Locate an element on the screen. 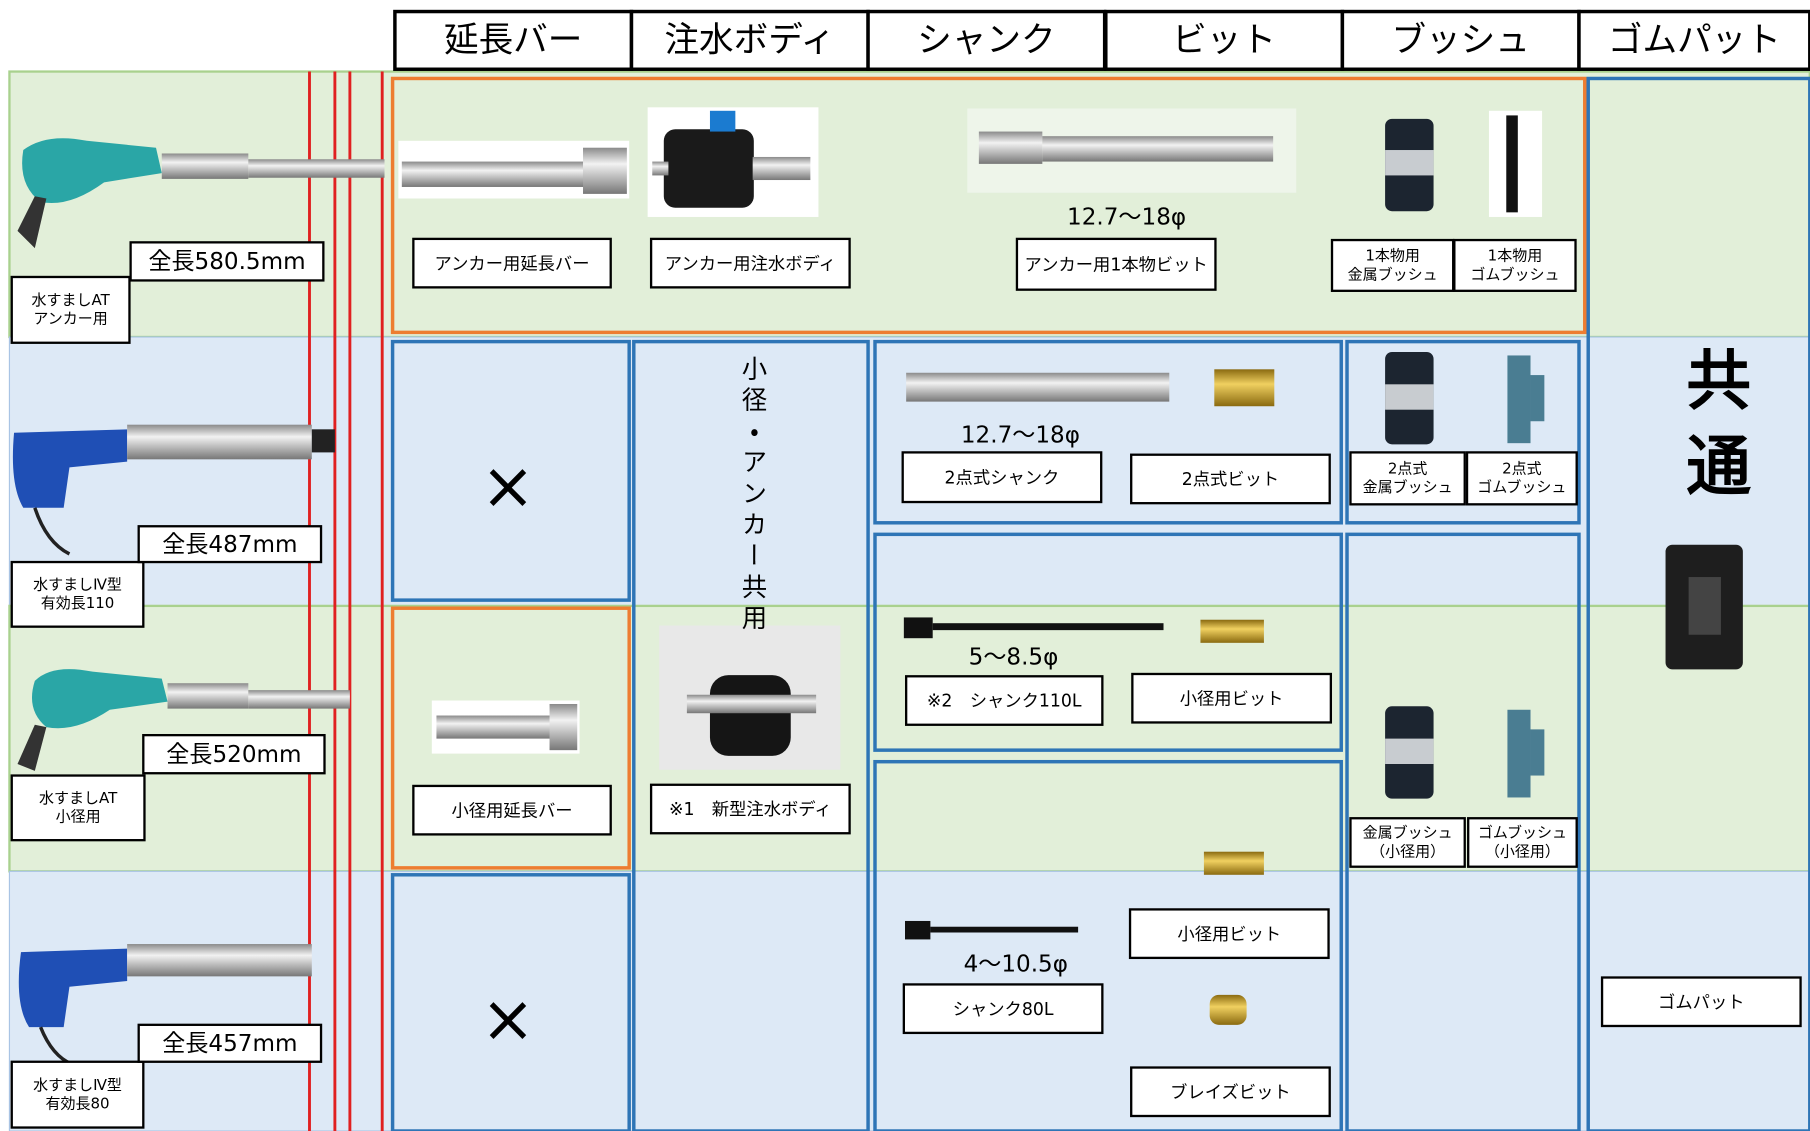 The width and height of the screenshot is (1810, 1131). part-label: ※2 シャンク110L is located at coordinates (1004, 702).